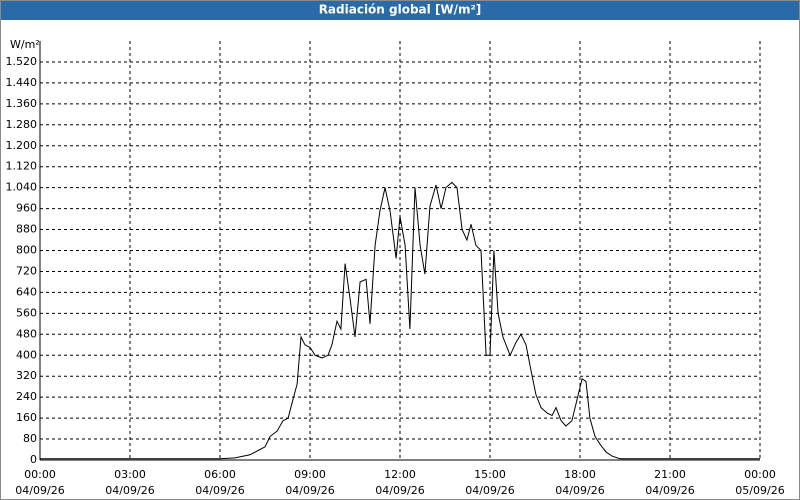  I want to click on y-tick-label: 0, so click(33, 459).